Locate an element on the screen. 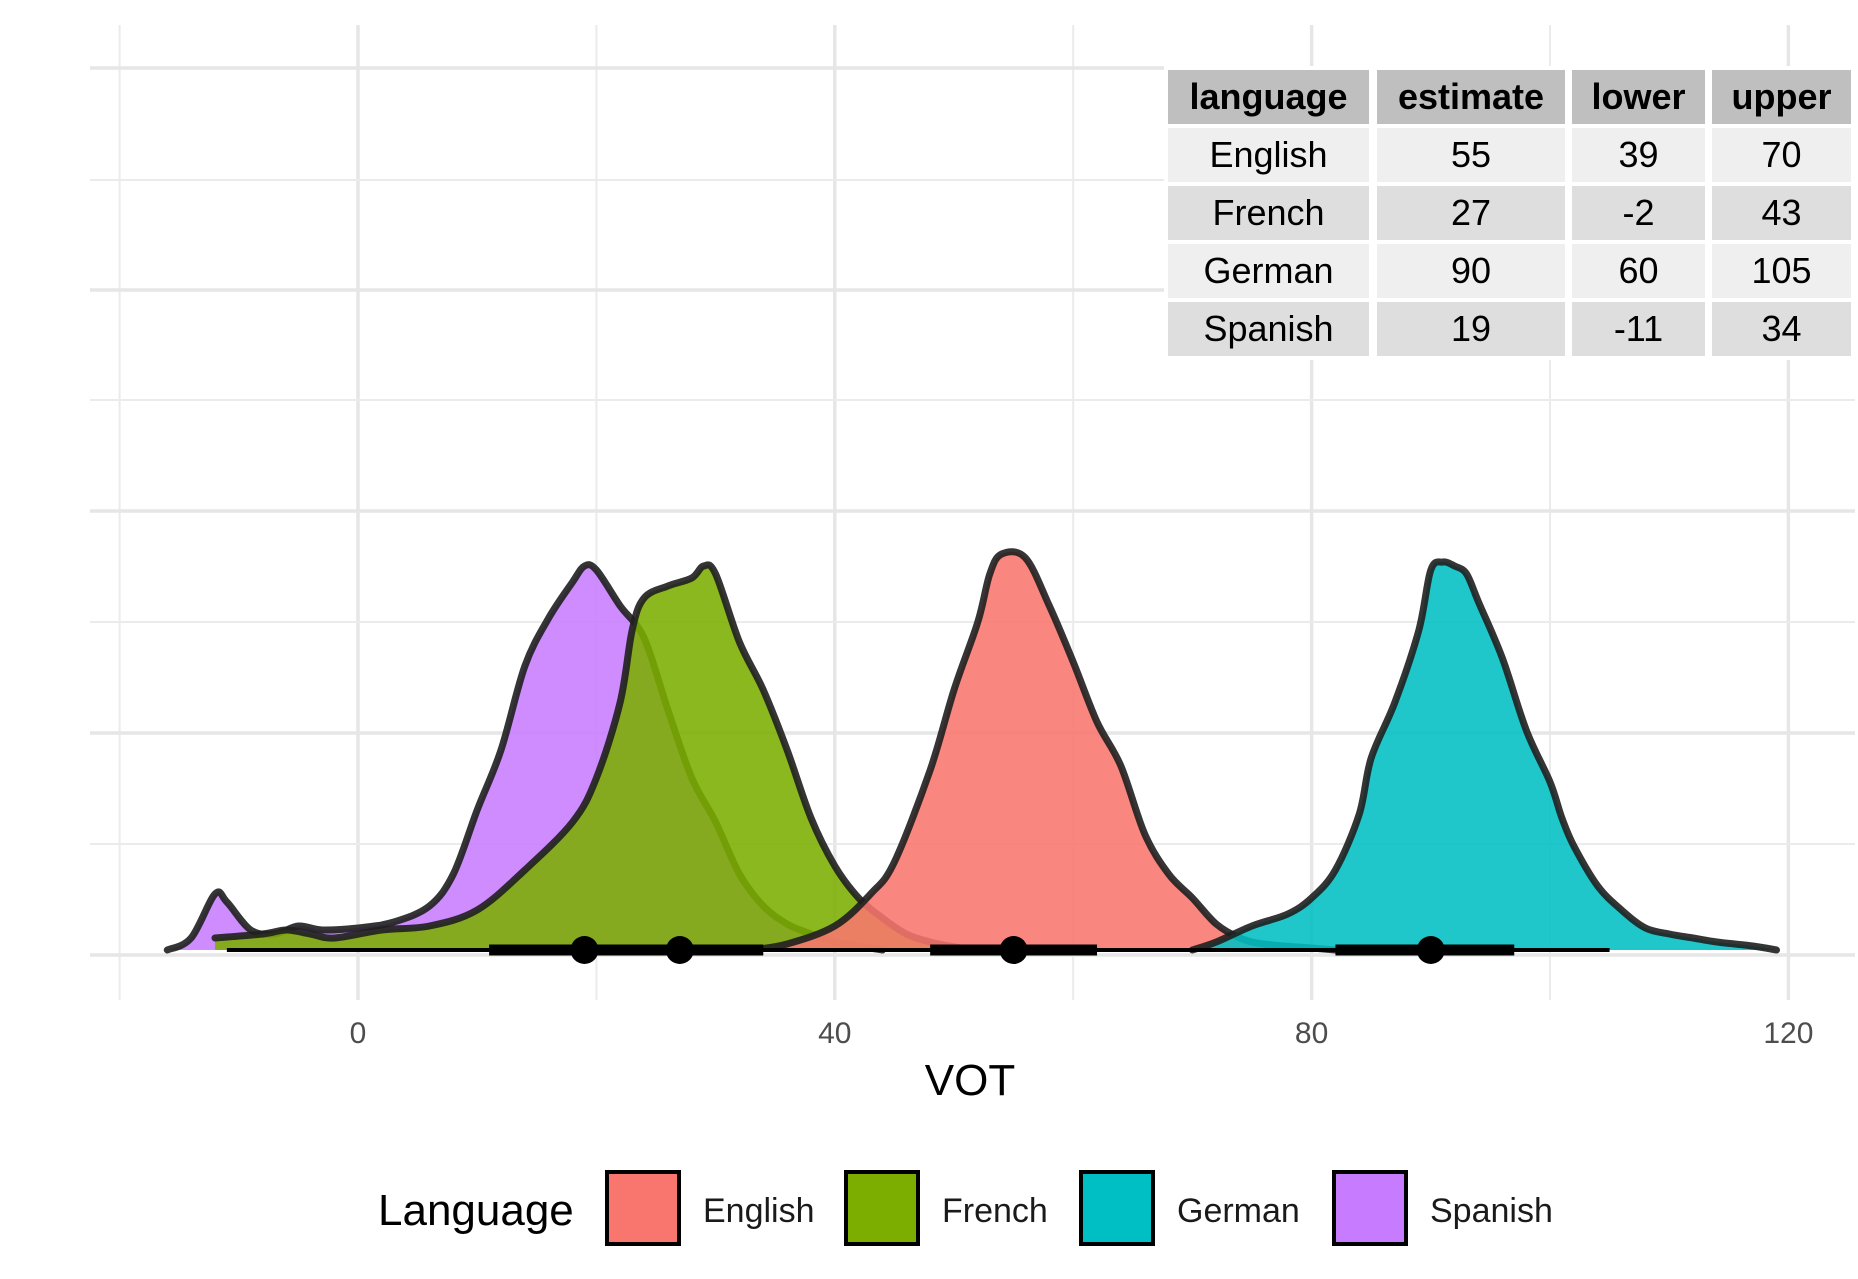 The width and height of the screenshot is (1858, 1279). x-tick-label: 120 is located at coordinates (1788, 1033).